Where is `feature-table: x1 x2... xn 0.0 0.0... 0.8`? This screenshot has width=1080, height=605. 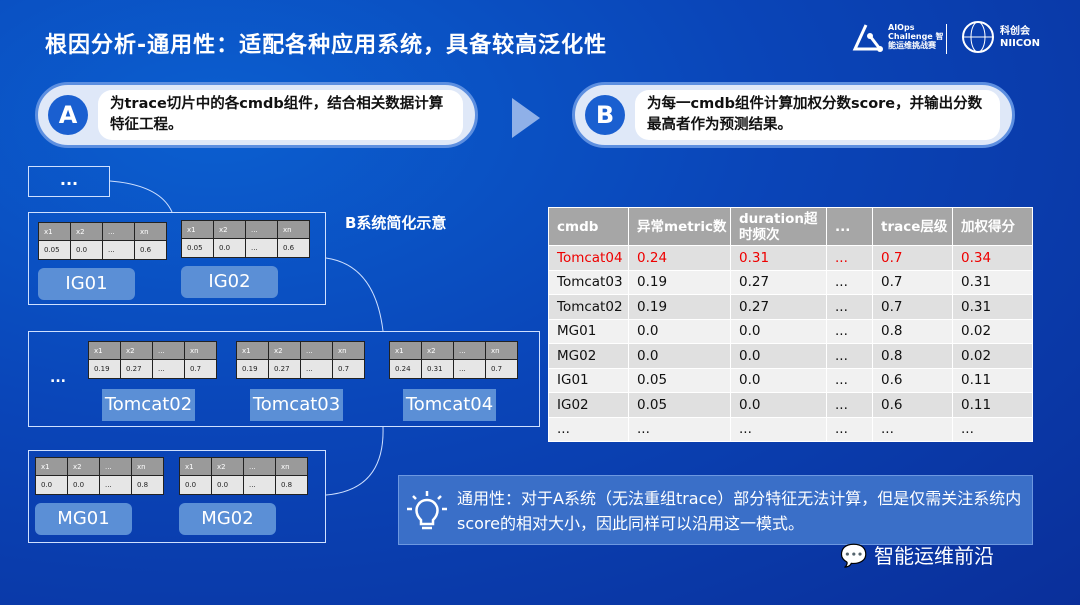
feature-table: x1 x2... xn 0.0 0.0... 0.8 is located at coordinates (99, 476).